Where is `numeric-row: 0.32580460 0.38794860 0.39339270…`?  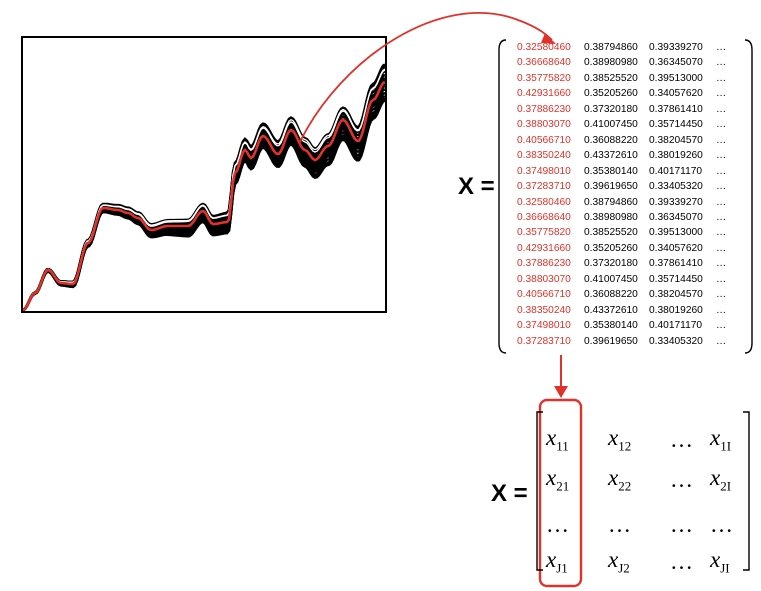 numeric-row: 0.32580460 0.38794860 0.39339270… is located at coordinates (623, 202).